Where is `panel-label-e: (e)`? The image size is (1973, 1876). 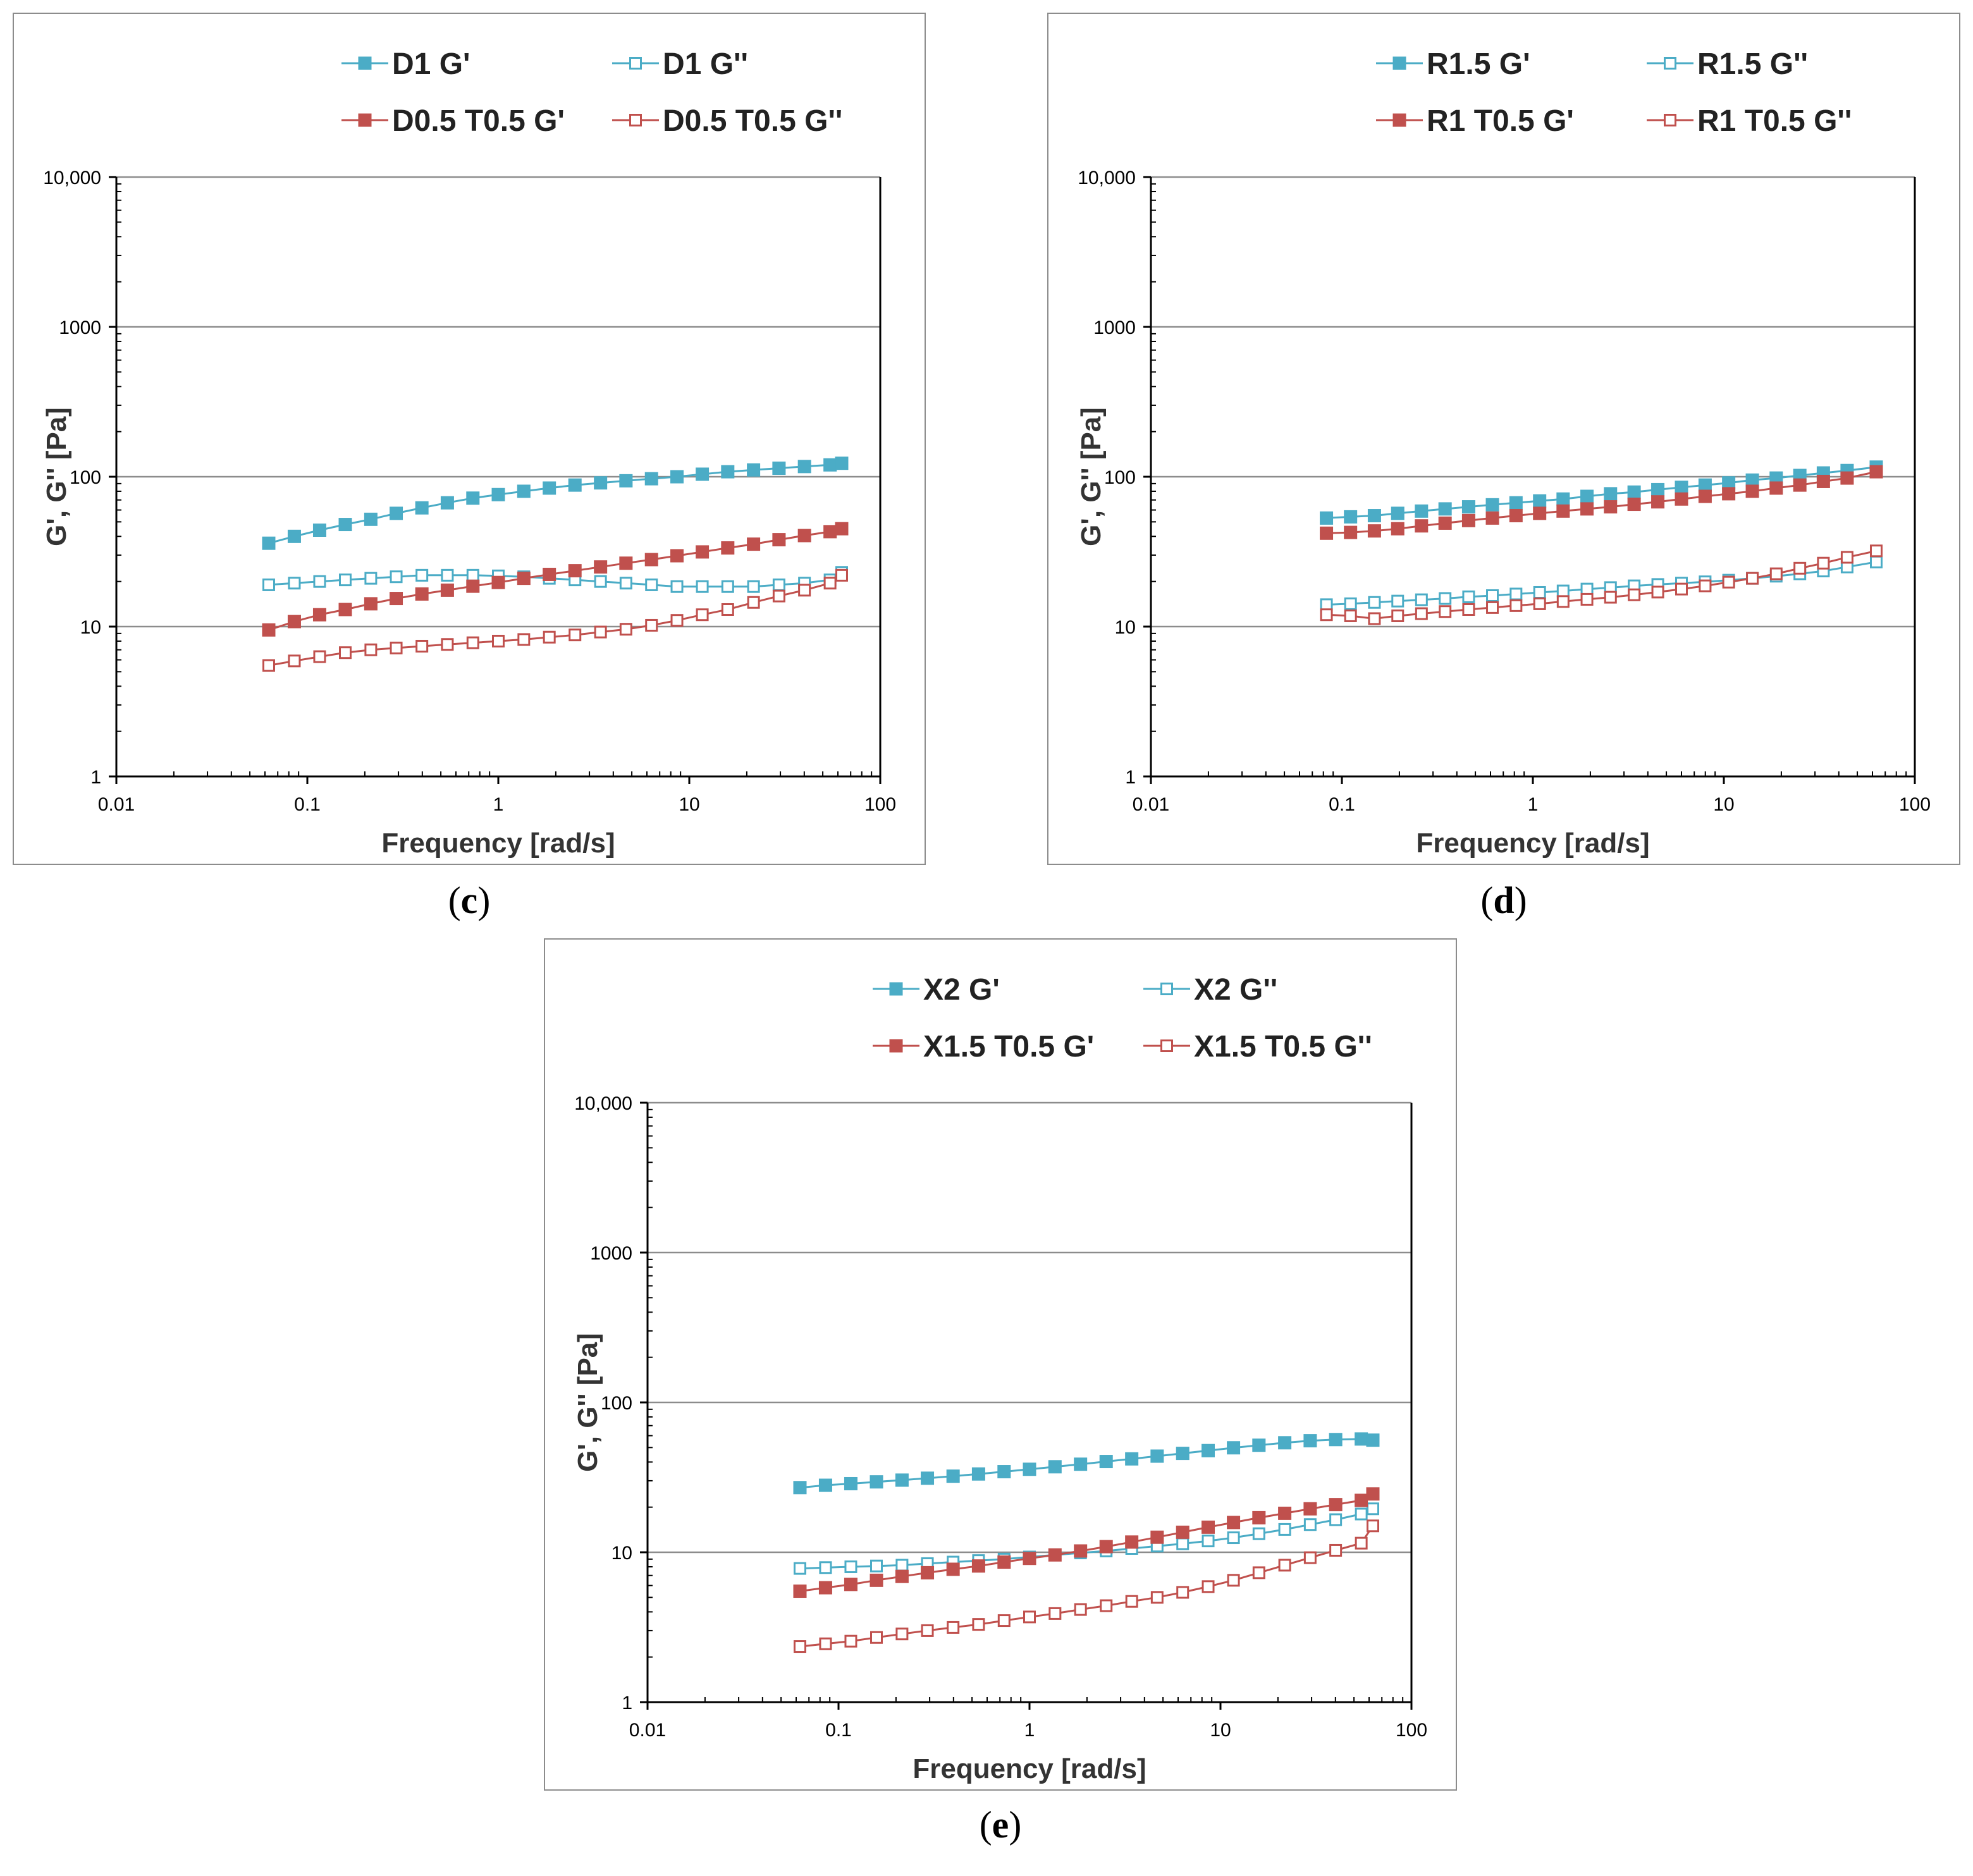
panel-label-e: (e) is located at coordinates (1000, 1825).